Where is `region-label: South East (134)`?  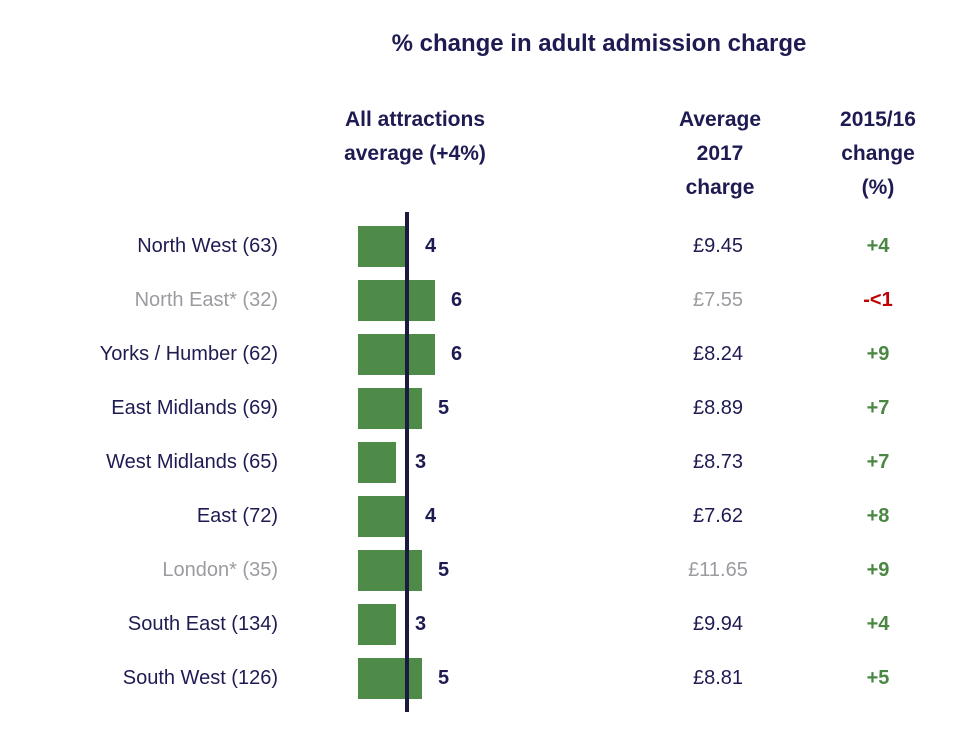 region-label: South East (134) is located at coordinates (202, 624).